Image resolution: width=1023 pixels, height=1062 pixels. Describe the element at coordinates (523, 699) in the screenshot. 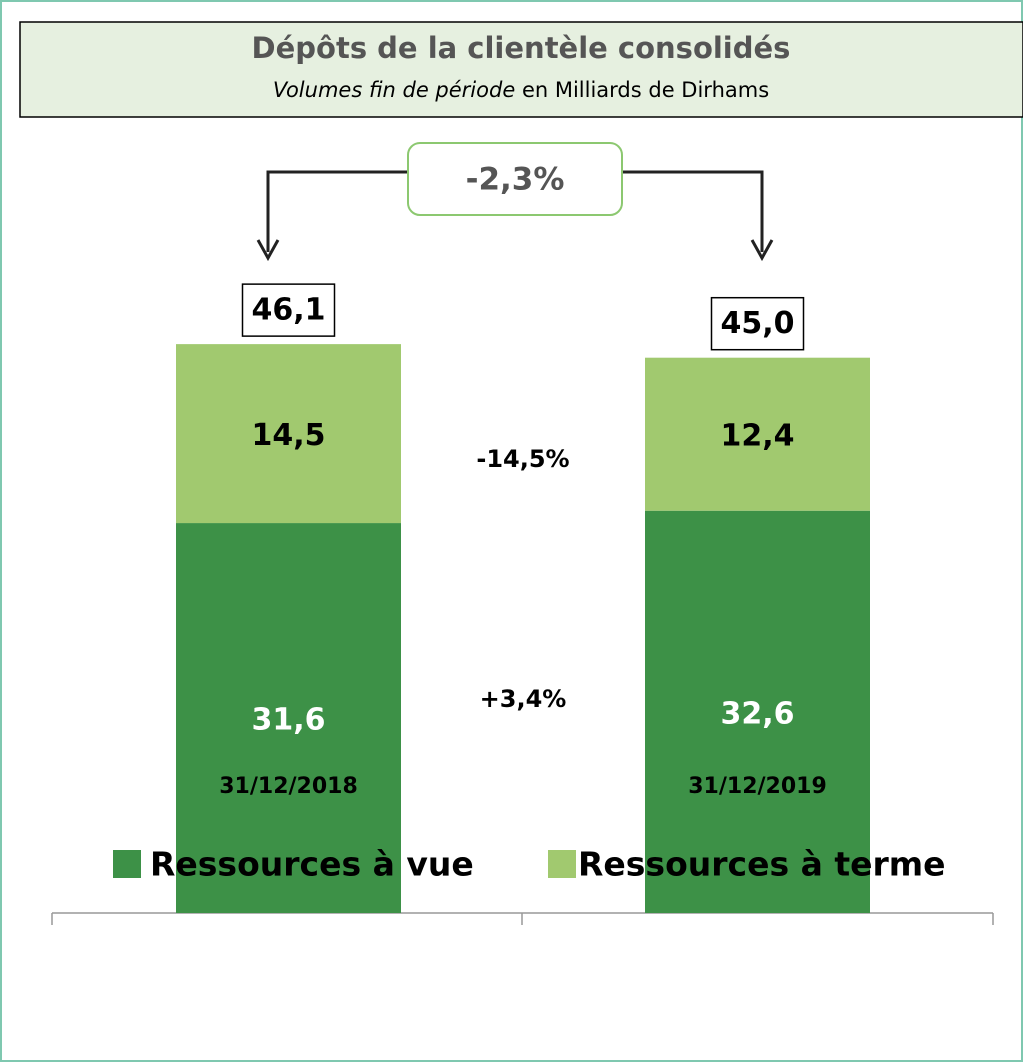

I see `growth-vue: +3,4%` at that location.